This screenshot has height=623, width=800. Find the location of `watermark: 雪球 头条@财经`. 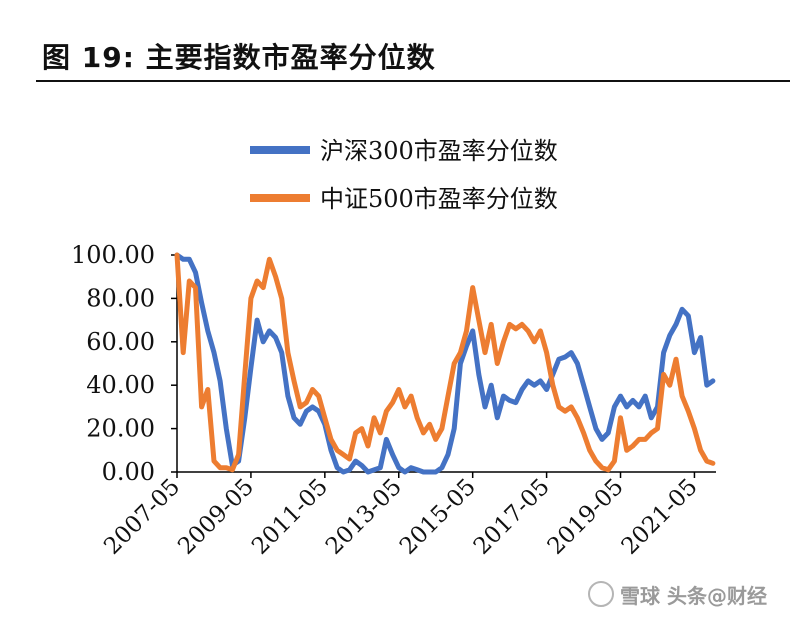

watermark: 雪球 头条@财经 is located at coordinates (677, 594).